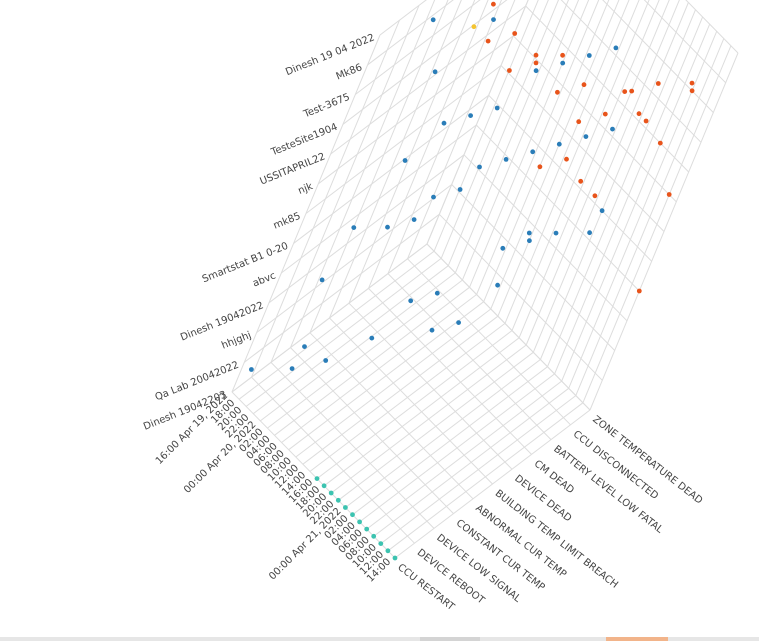  I want to click on horizontal-scrollbar, so click(379, 639).